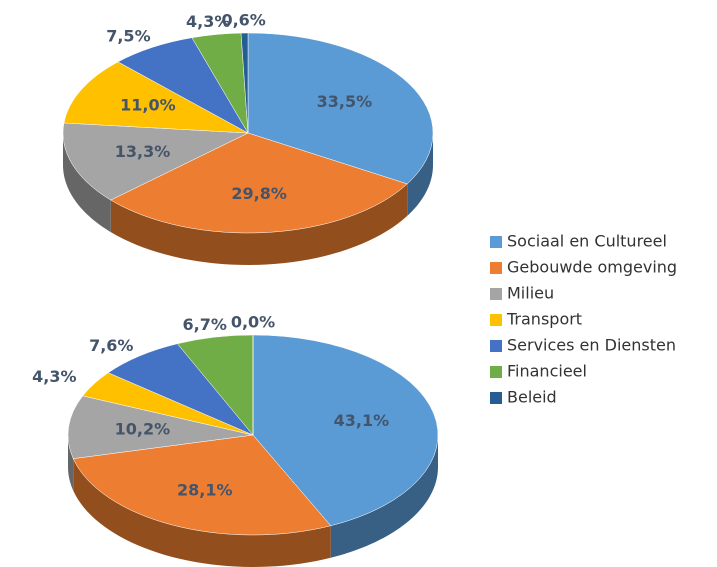 The height and width of the screenshot is (567, 717). What do you see at coordinates (345, 101) in the screenshot?
I see `value-label: 33,5%` at bounding box center [345, 101].